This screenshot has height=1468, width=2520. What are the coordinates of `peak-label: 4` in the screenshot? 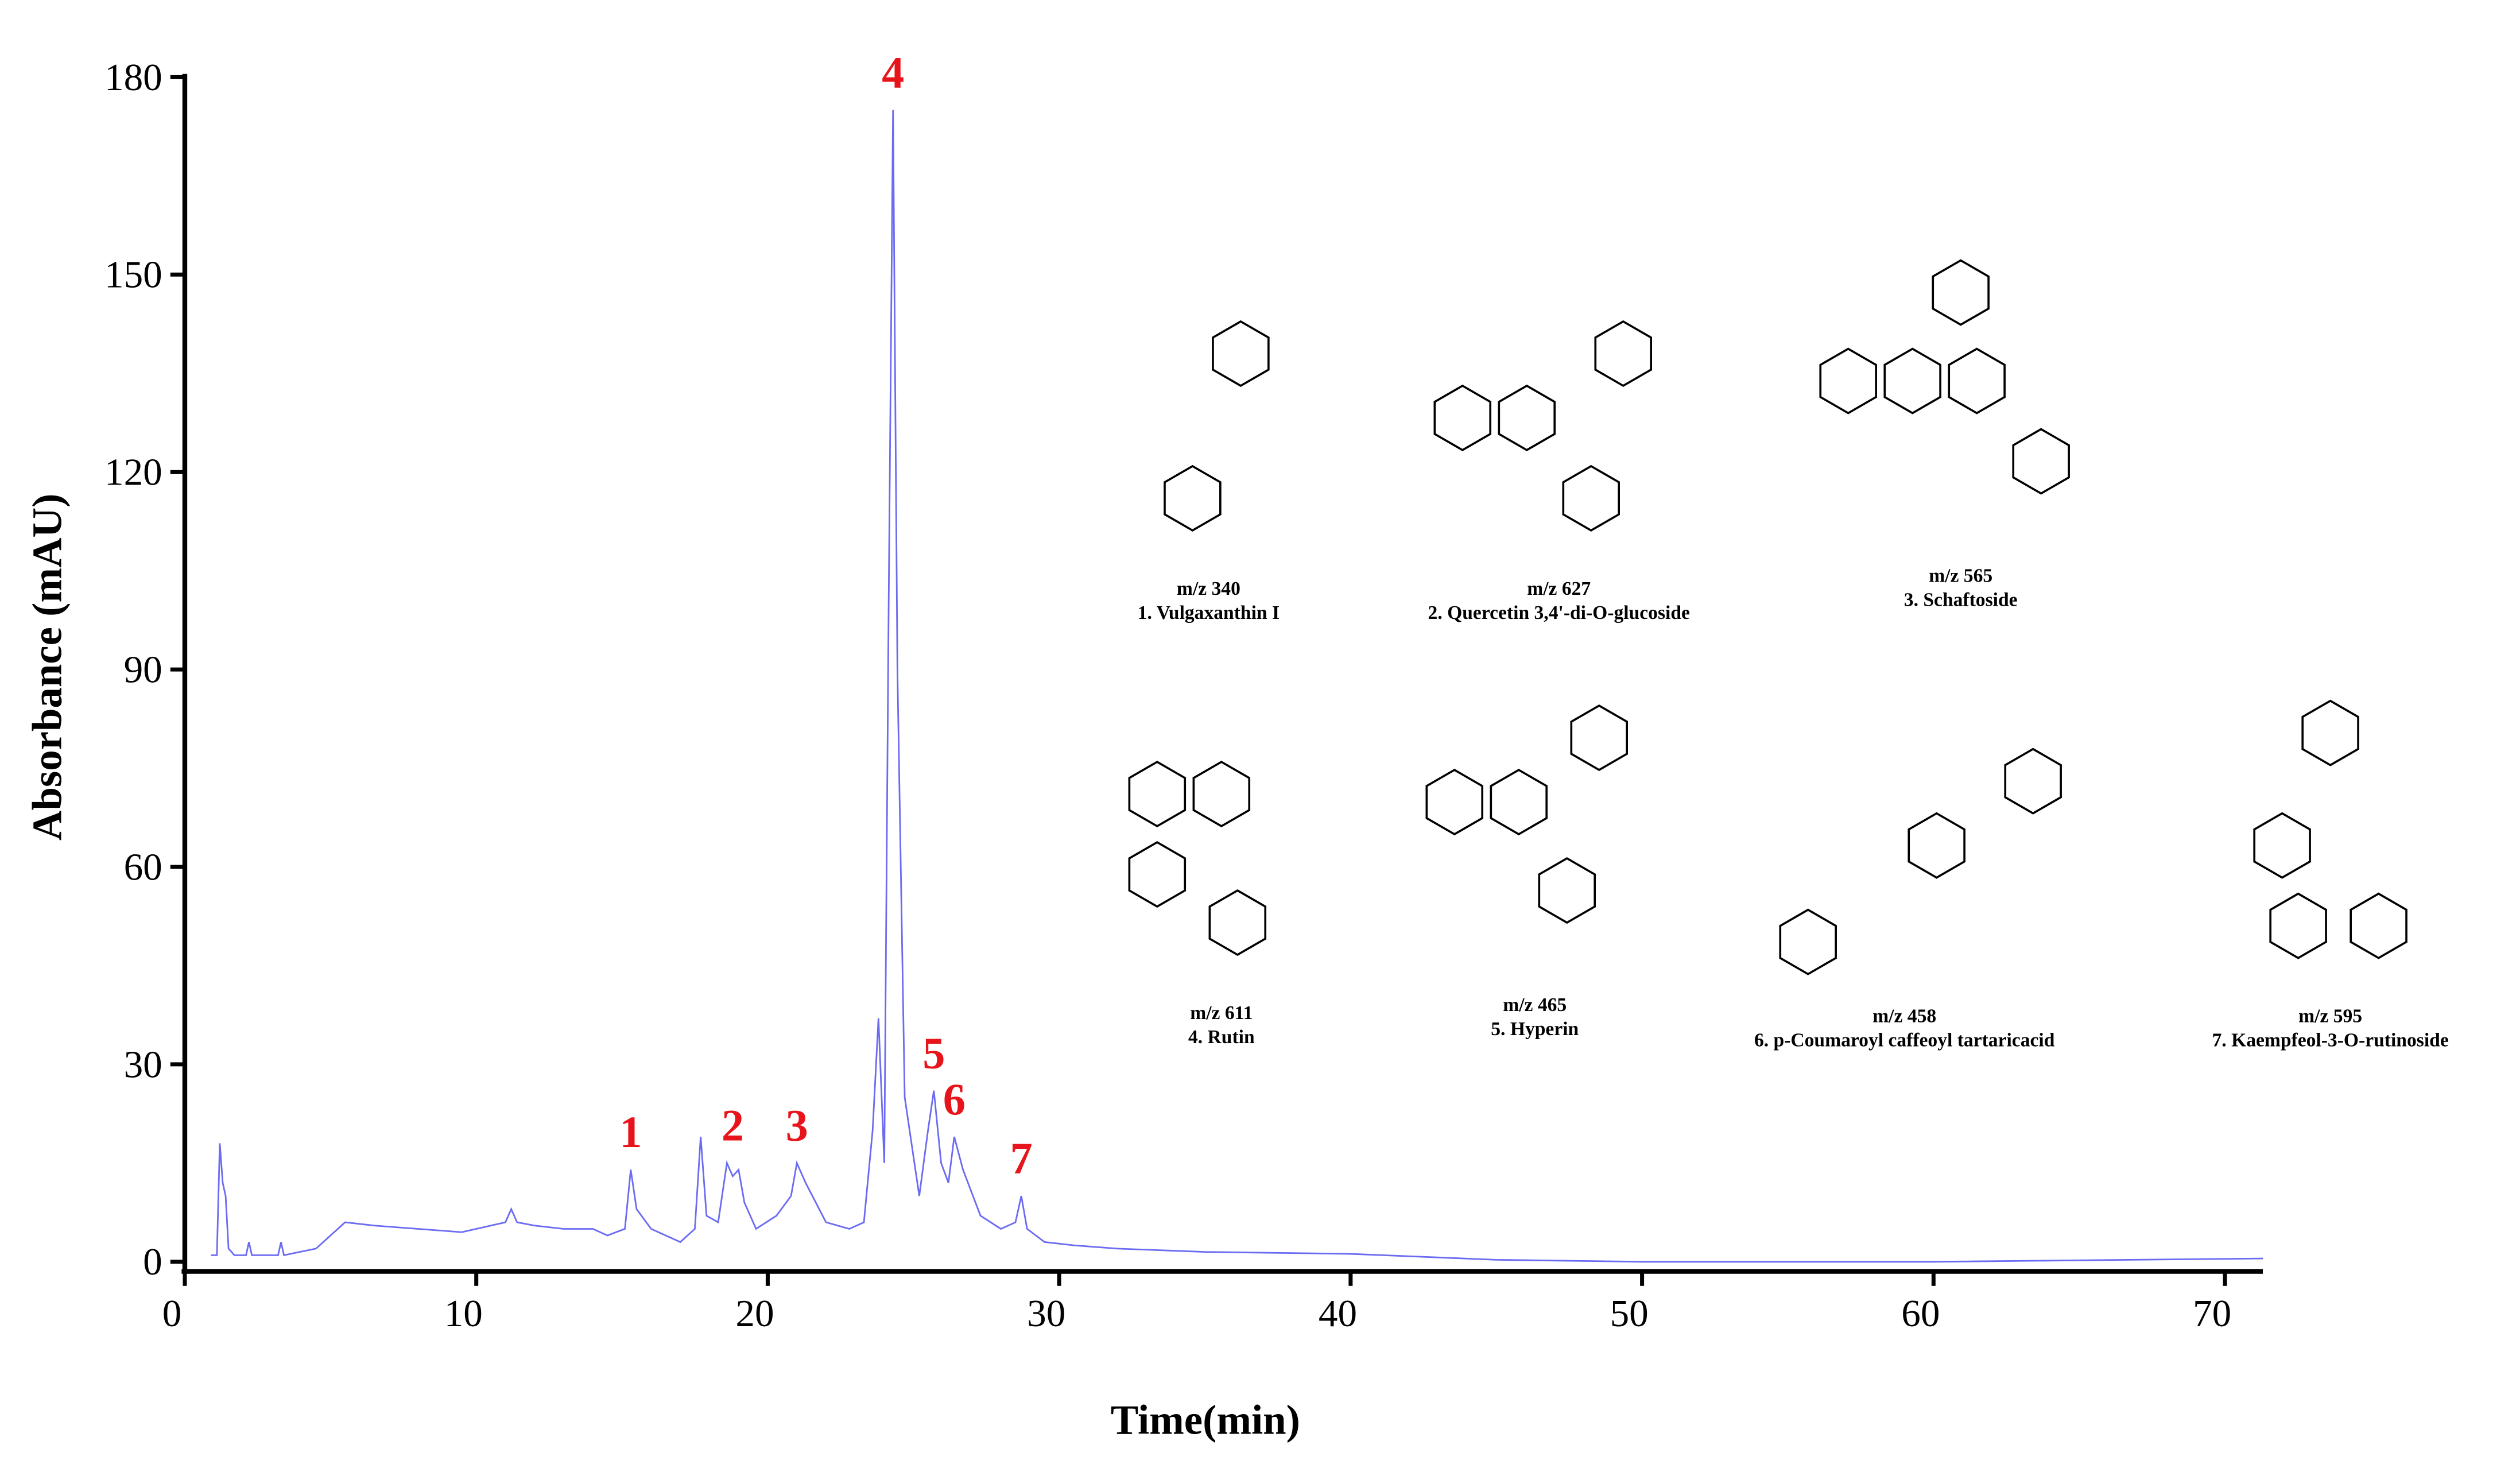 It's located at (893, 73).